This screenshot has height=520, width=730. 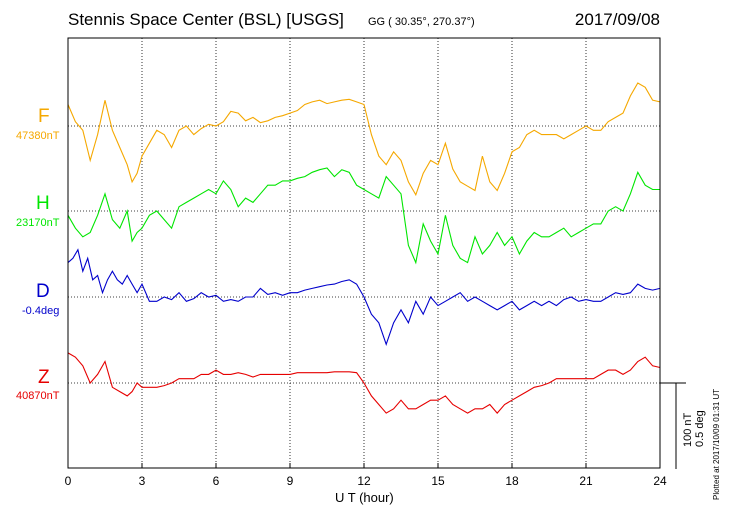 What do you see at coordinates (421, 22) in the screenshot?
I see `station-coordinates: GG ( 30.35°, 270.37°)` at bounding box center [421, 22].